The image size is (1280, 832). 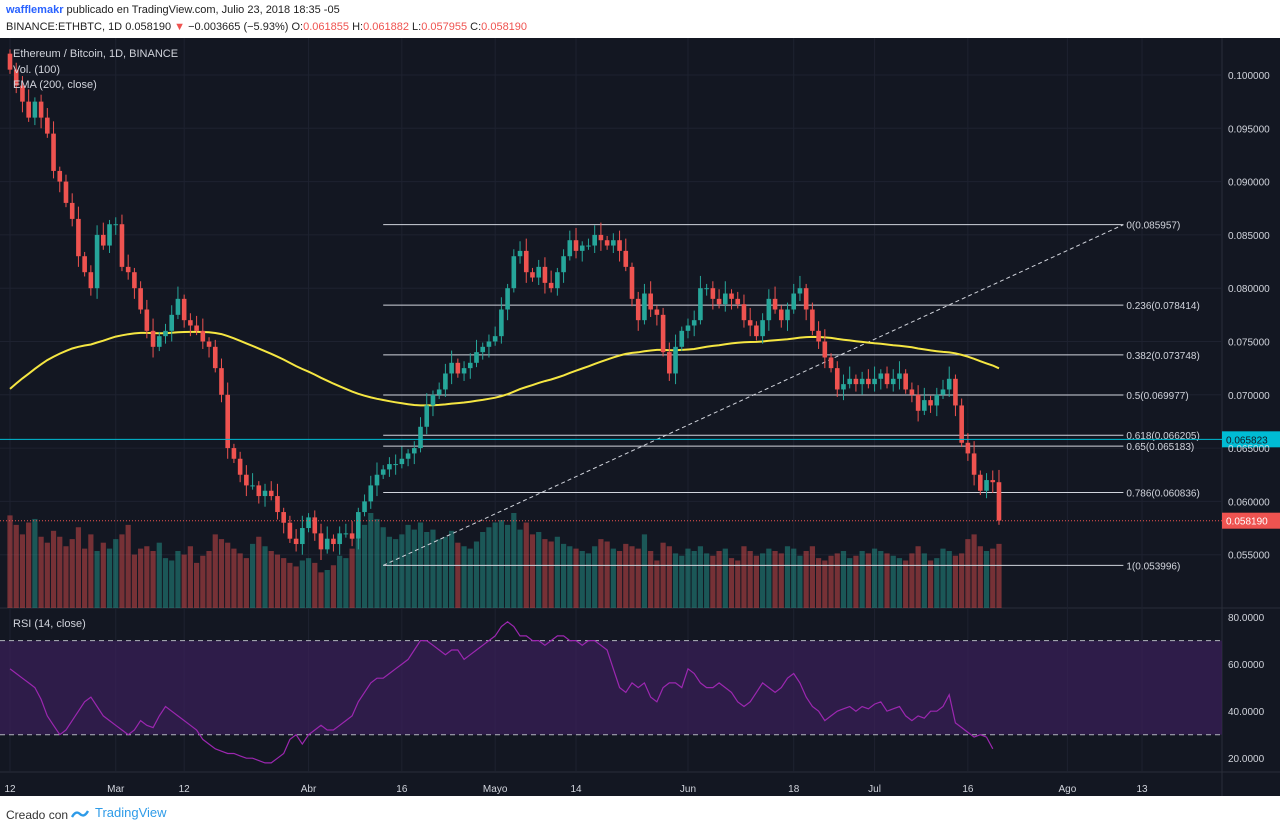 What do you see at coordinates (36, 70) in the screenshot?
I see `volume-study-label: Vol. (100)` at bounding box center [36, 70].